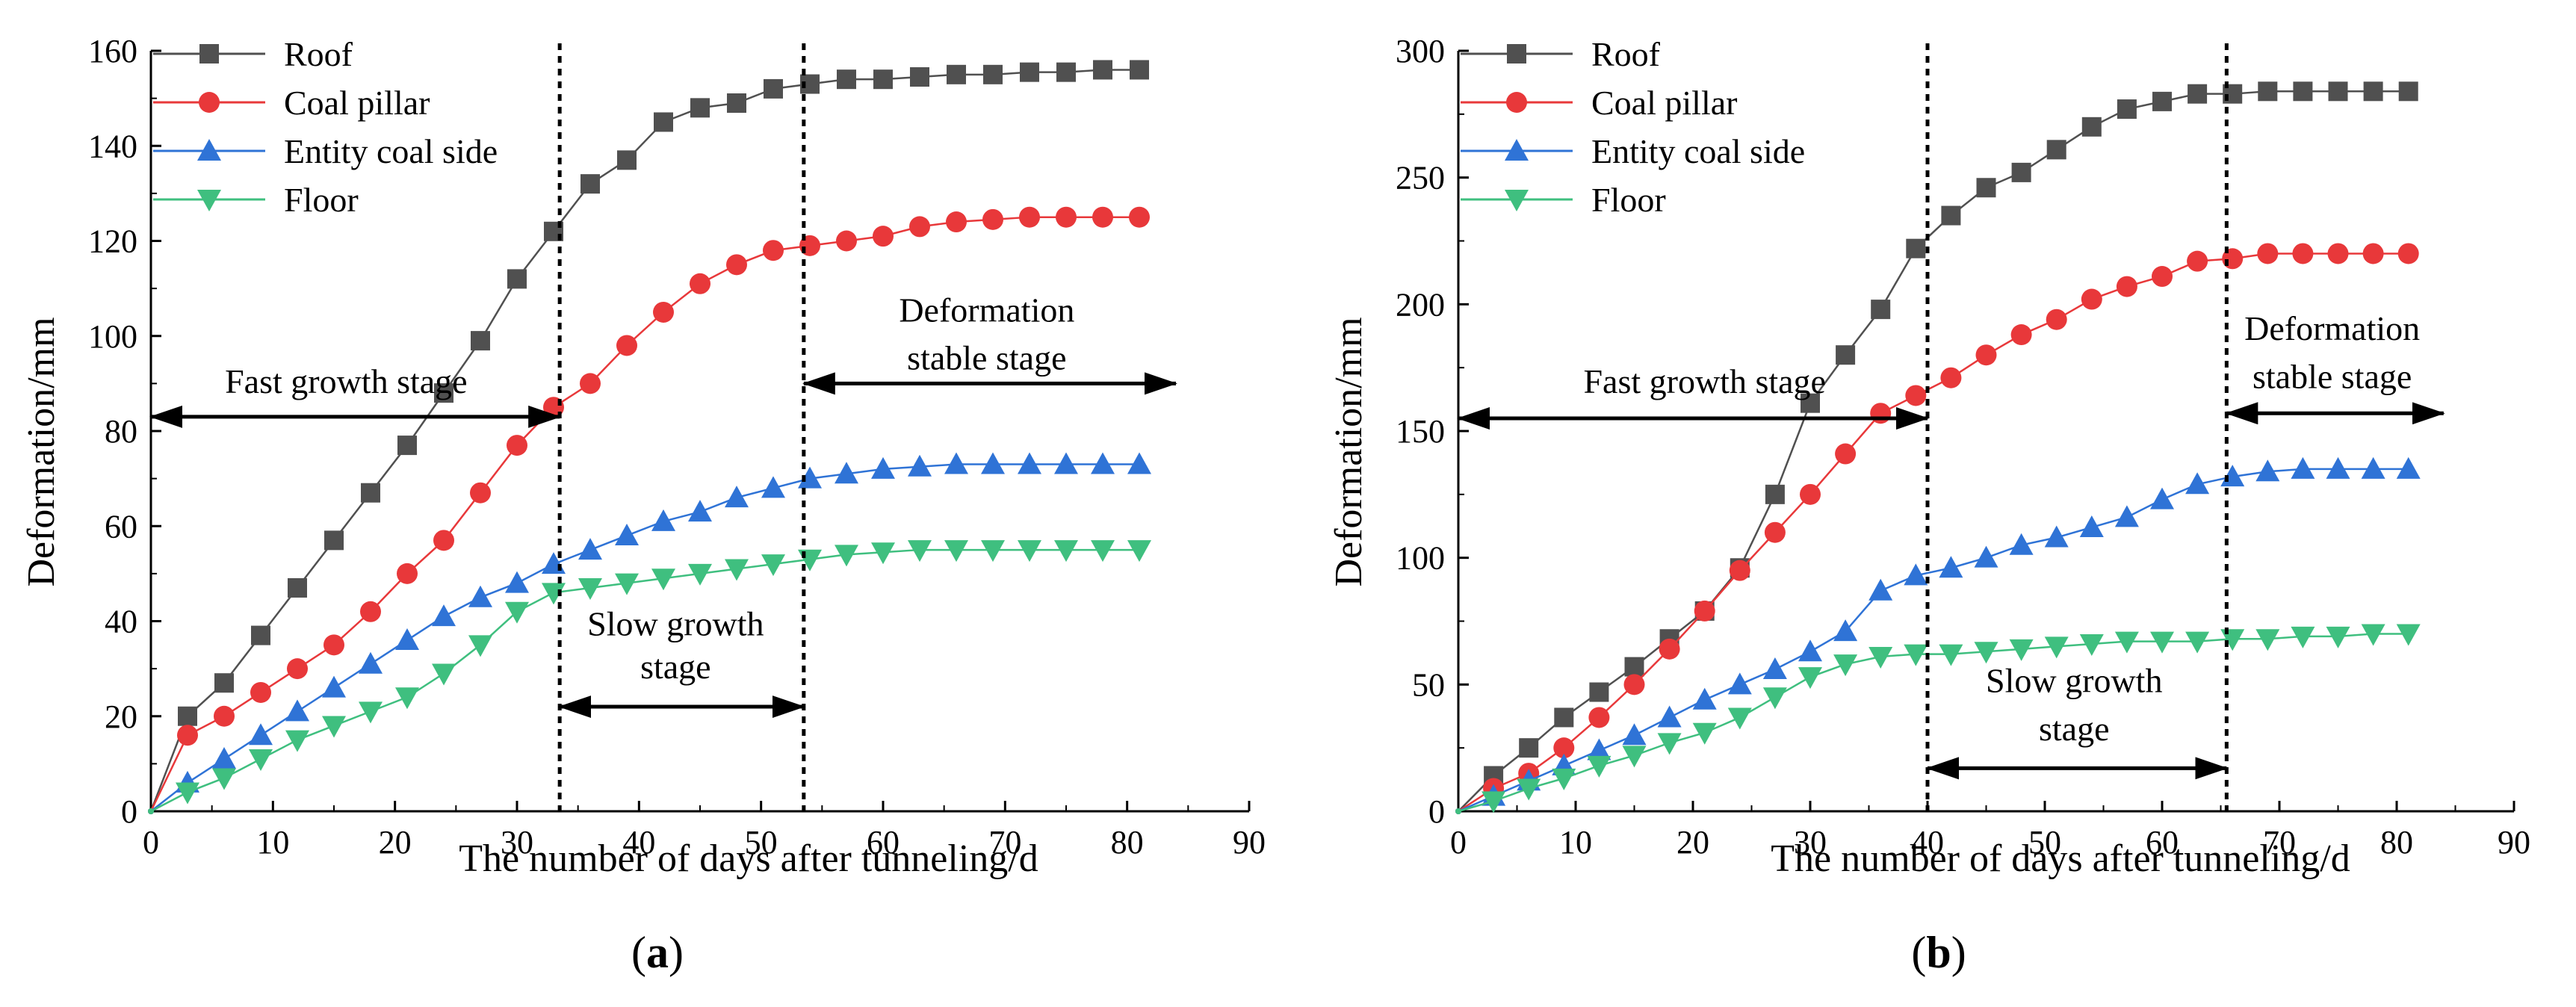 The height and width of the screenshot is (1007, 2576). Describe the element at coordinates (1420, 558) in the screenshot. I see `y-tick-label-b: 100` at that location.